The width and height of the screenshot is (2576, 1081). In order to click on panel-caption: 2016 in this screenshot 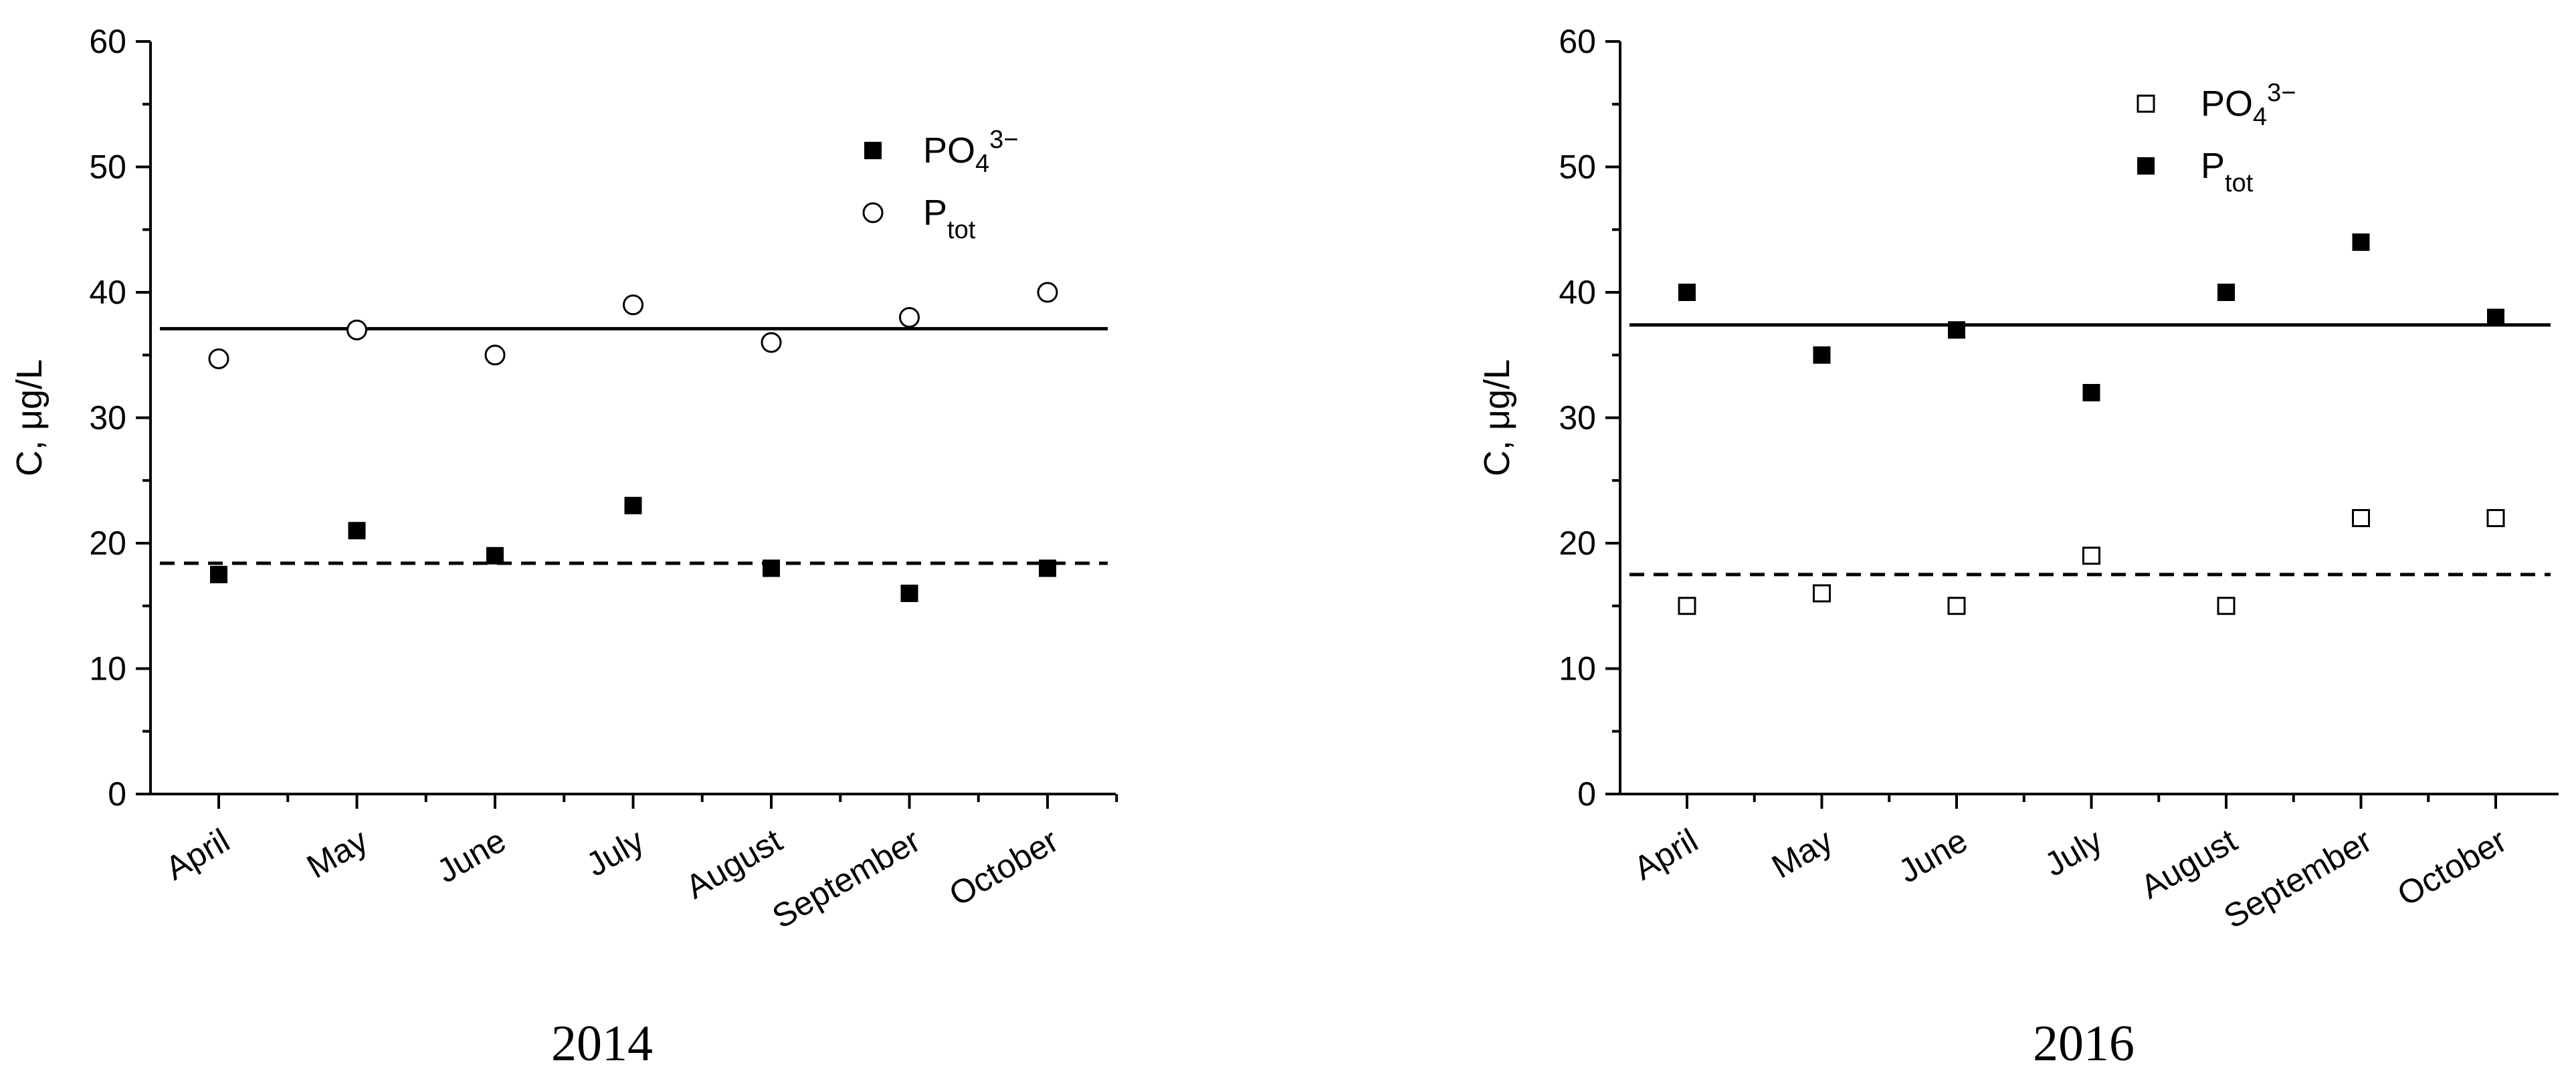, I will do `click(2084, 1043)`.